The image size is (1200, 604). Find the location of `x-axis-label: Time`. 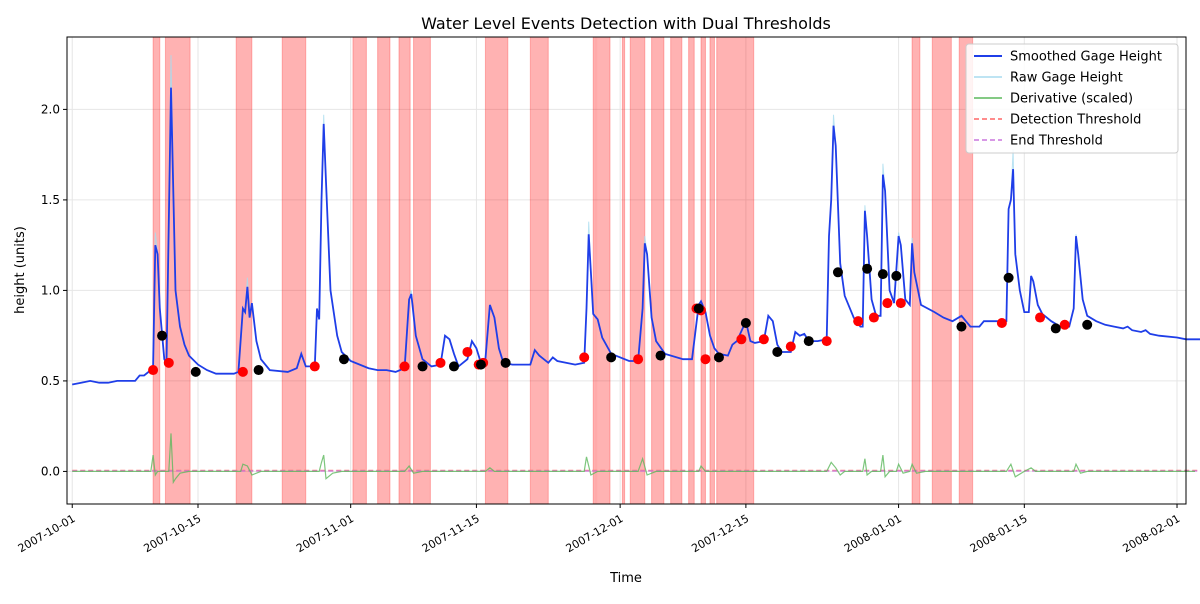

x-axis-label: Time is located at coordinates (625, 578).